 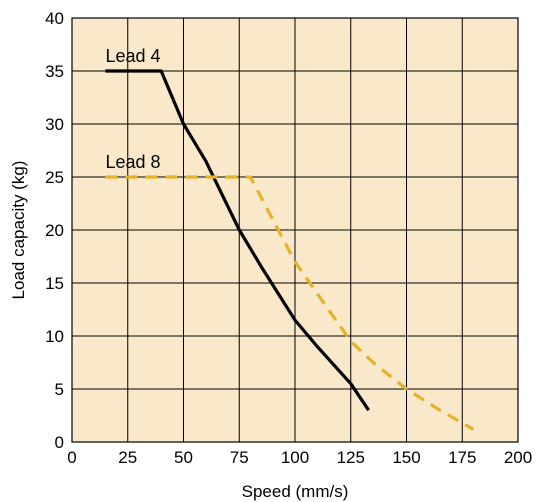 What do you see at coordinates (132, 162) in the screenshot?
I see `series-label-2: Lead 8` at bounding box center [132, 162].